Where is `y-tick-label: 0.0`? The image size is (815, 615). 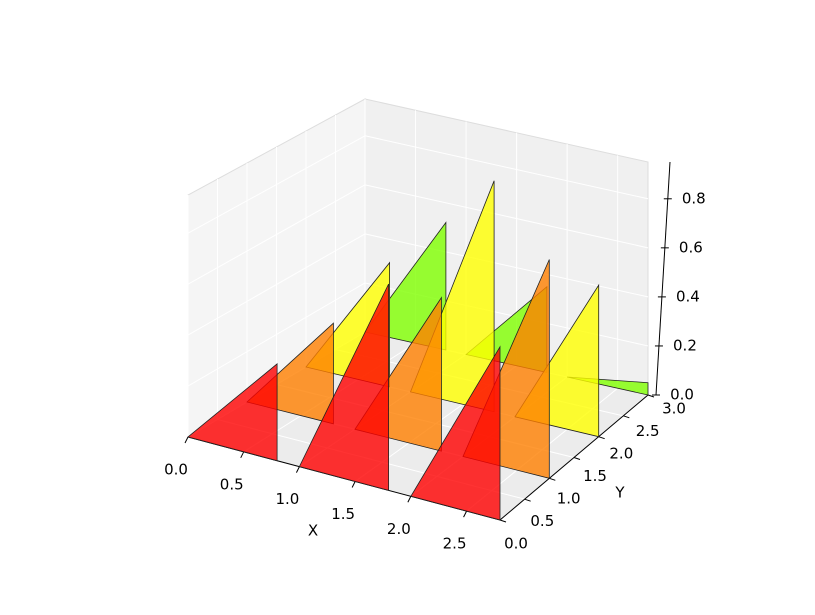 y-tick-label: 0.0 is located at coordinates (516, 544).